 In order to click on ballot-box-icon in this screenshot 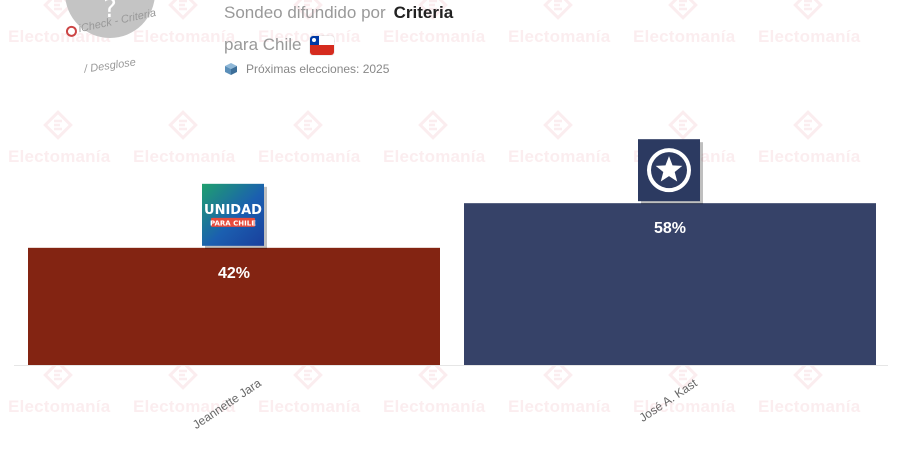, I will do `click(231, 69)`.